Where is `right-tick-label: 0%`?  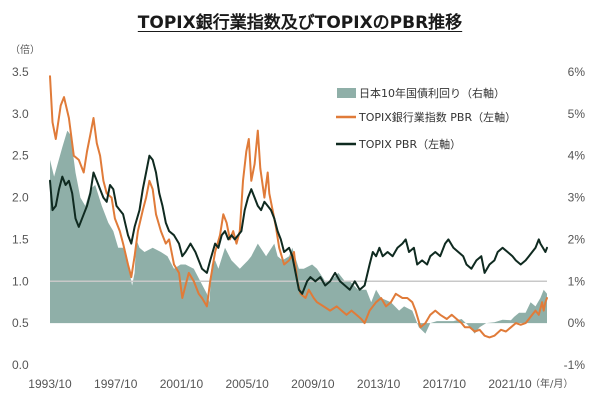
right-tick-label: 0% is located at coordinates (577, 323).